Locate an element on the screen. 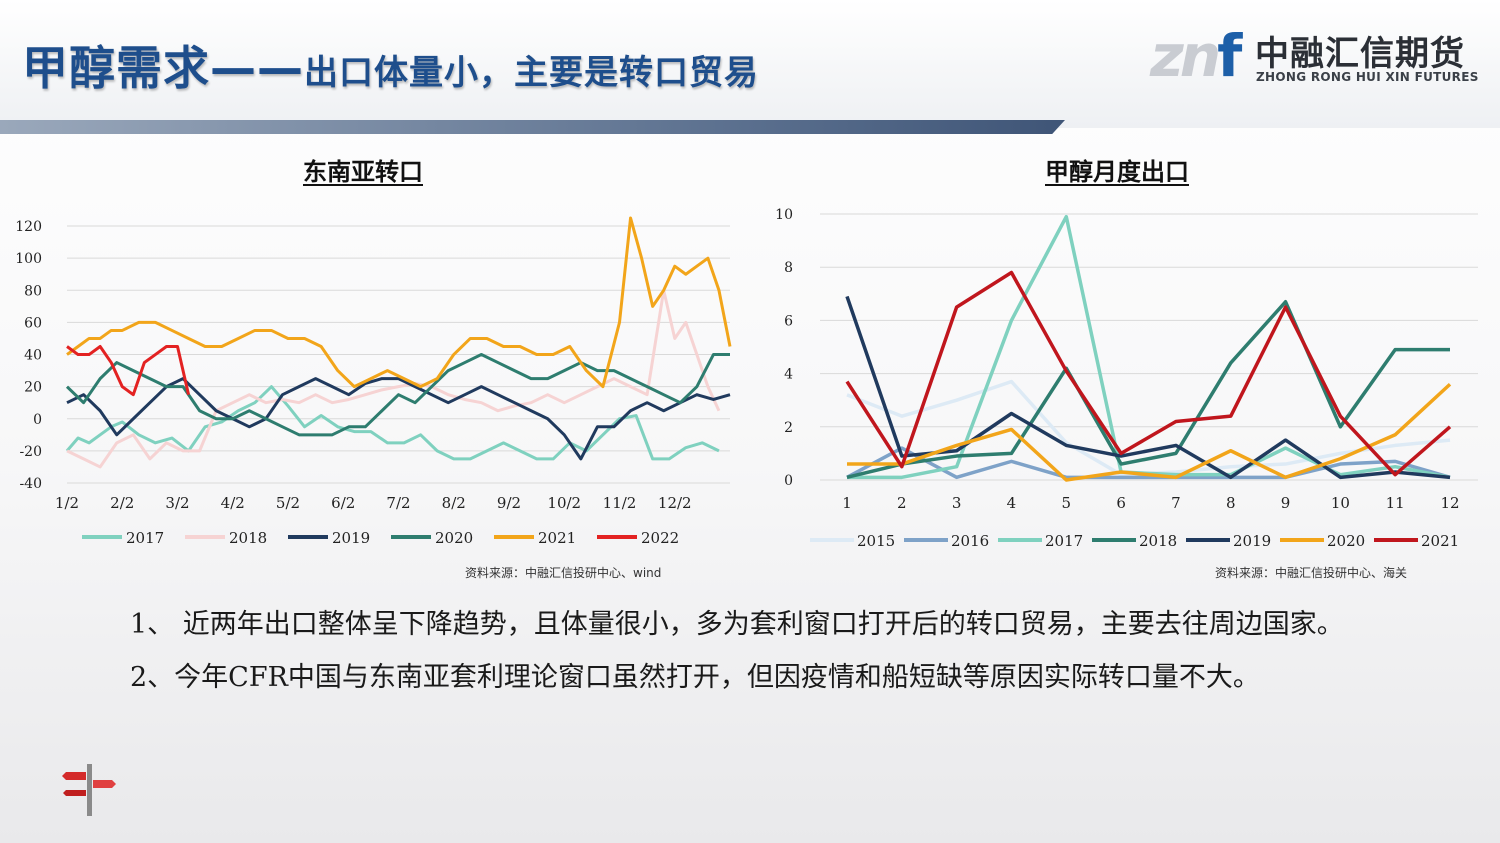 This screenshot has width=1500, height=843. x-tick-label: 12 is located at coordinates (1449, 503).